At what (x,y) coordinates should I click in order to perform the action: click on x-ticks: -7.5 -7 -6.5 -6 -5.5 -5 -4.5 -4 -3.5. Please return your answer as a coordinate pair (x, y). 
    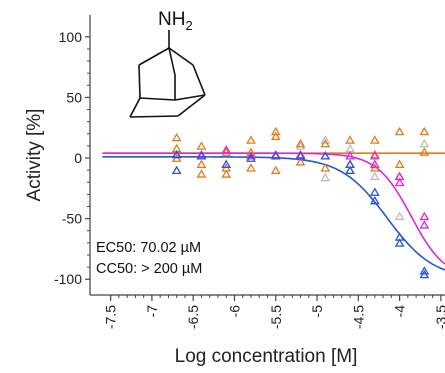
    Looking at the image, I should click on (274, 312).